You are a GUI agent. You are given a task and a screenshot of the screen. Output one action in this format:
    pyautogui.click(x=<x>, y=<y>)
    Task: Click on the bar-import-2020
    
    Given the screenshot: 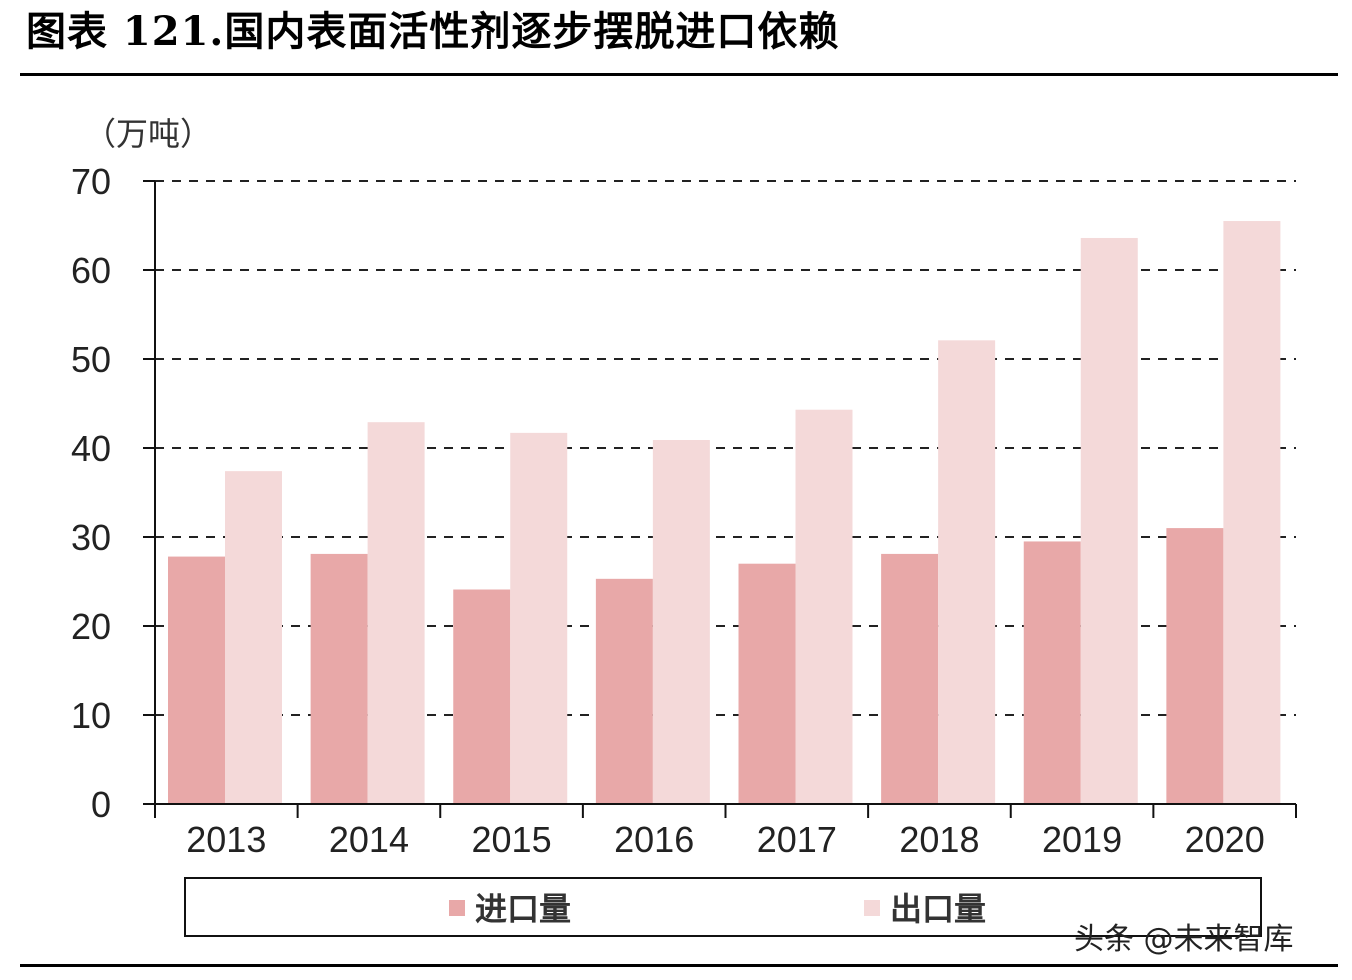 What is the action you would take?
    pyautogui.click(x=1195, y=666)
    